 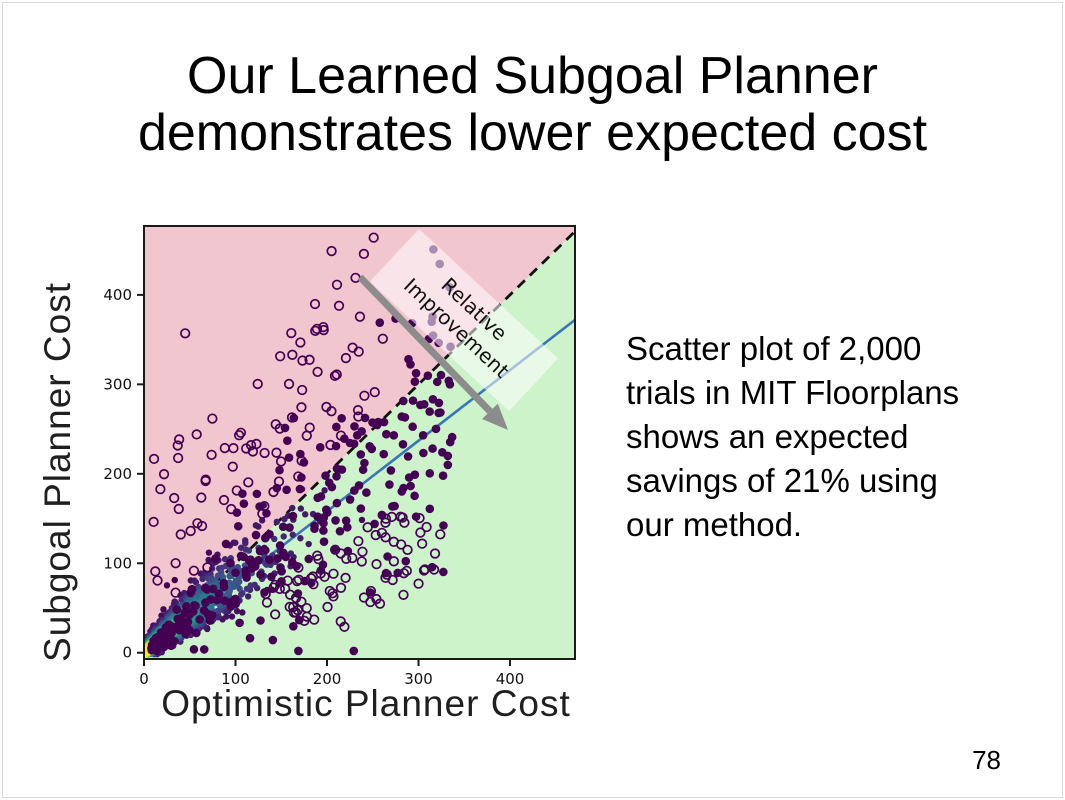 I want to click on arrow-shaft, so click(x=425, y=344).